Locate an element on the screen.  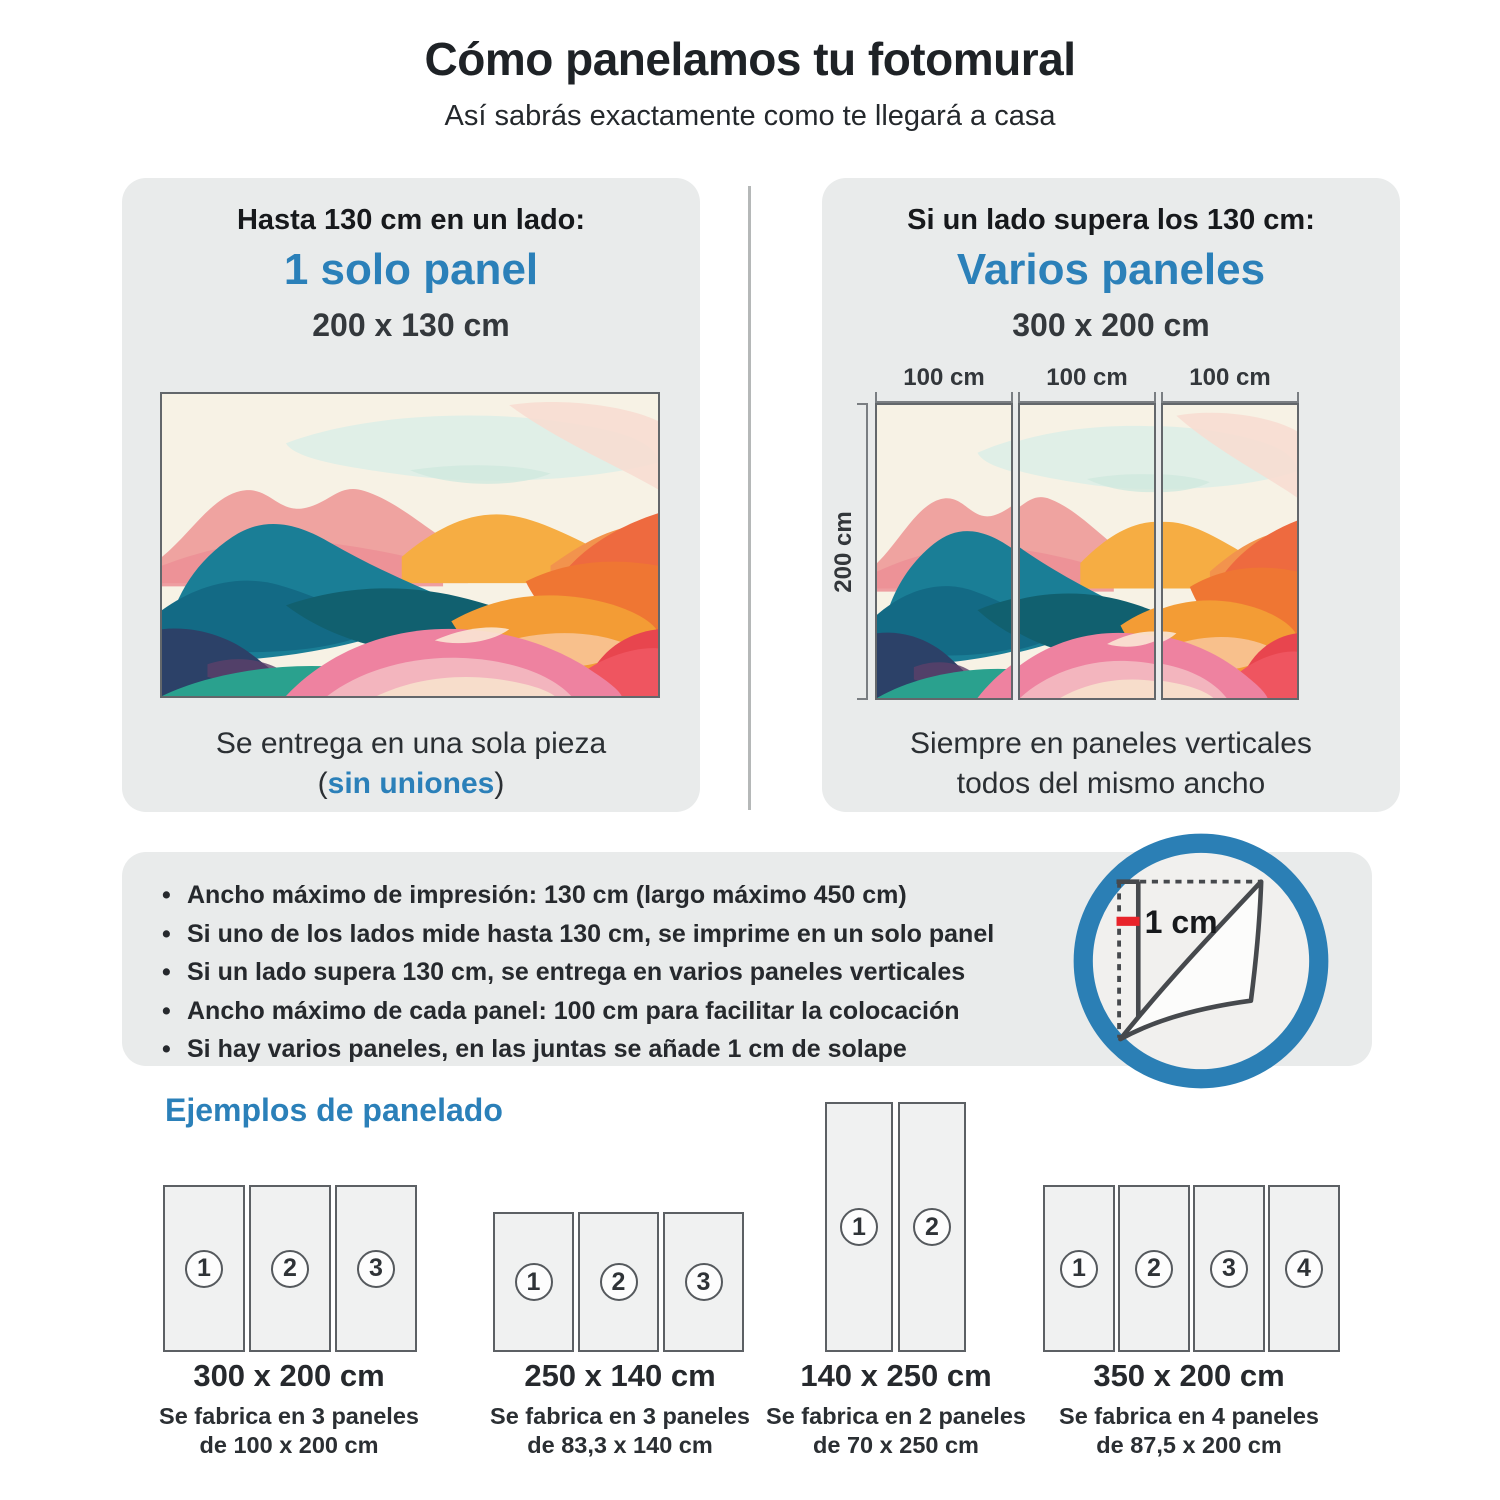
single-panel-note-line1: Se entrega en una sola pieza is located at coordinates (411, 743).